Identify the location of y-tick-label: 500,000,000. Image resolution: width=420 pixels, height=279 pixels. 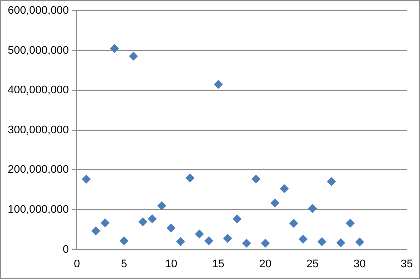
(39, 50).